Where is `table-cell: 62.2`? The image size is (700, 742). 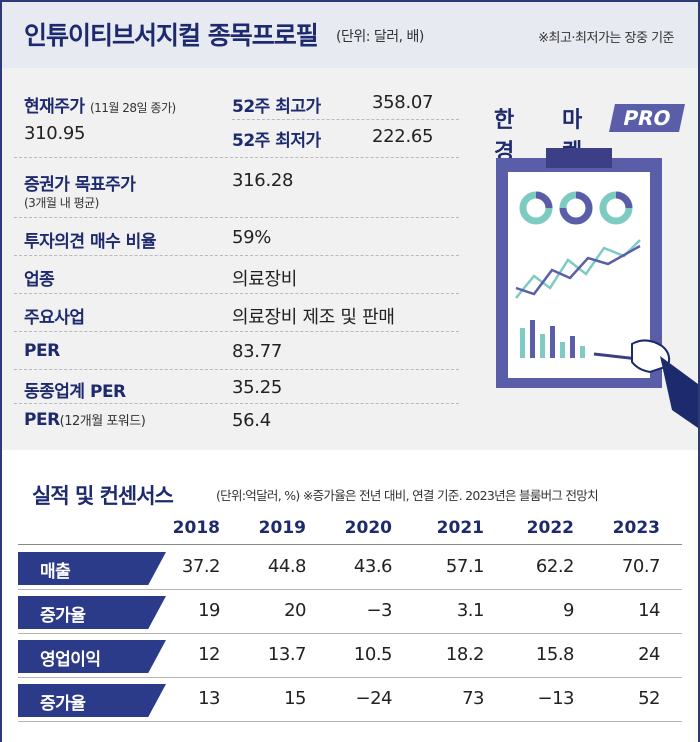
table-cell: 62.2 is located at coordinates (555, 566).